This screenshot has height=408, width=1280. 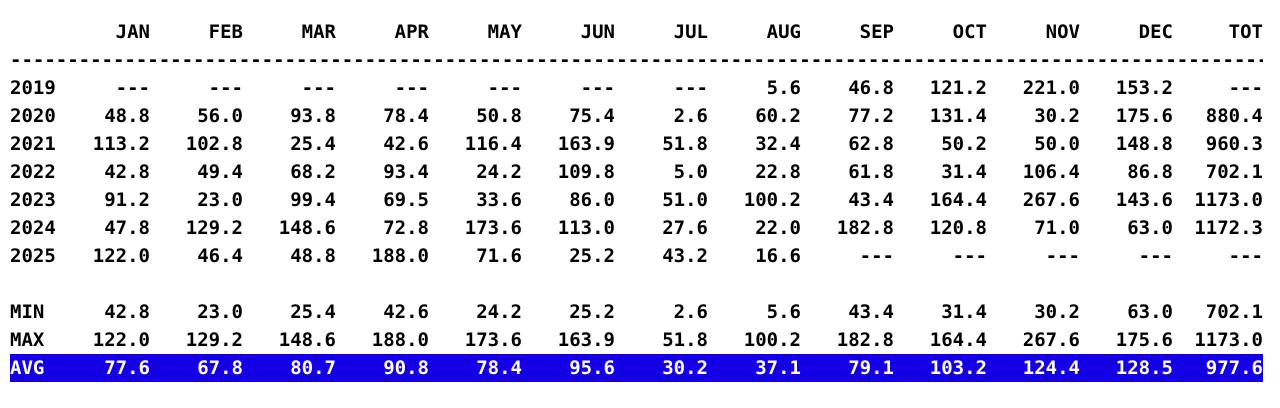 What do you see at coordinates (685, 200) in the screenshot?
I see `value-cell: 51.0` at bounding box center [685, 200].